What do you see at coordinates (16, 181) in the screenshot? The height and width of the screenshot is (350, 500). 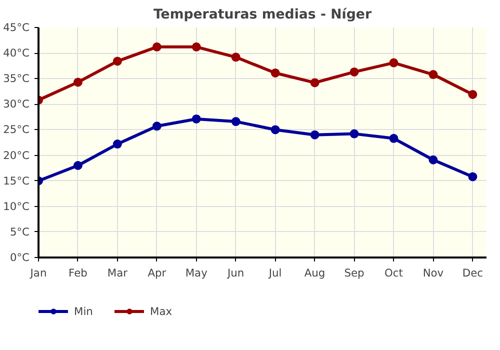 I see `y-tick-label: 15°C` at bounding box center [16, 181].